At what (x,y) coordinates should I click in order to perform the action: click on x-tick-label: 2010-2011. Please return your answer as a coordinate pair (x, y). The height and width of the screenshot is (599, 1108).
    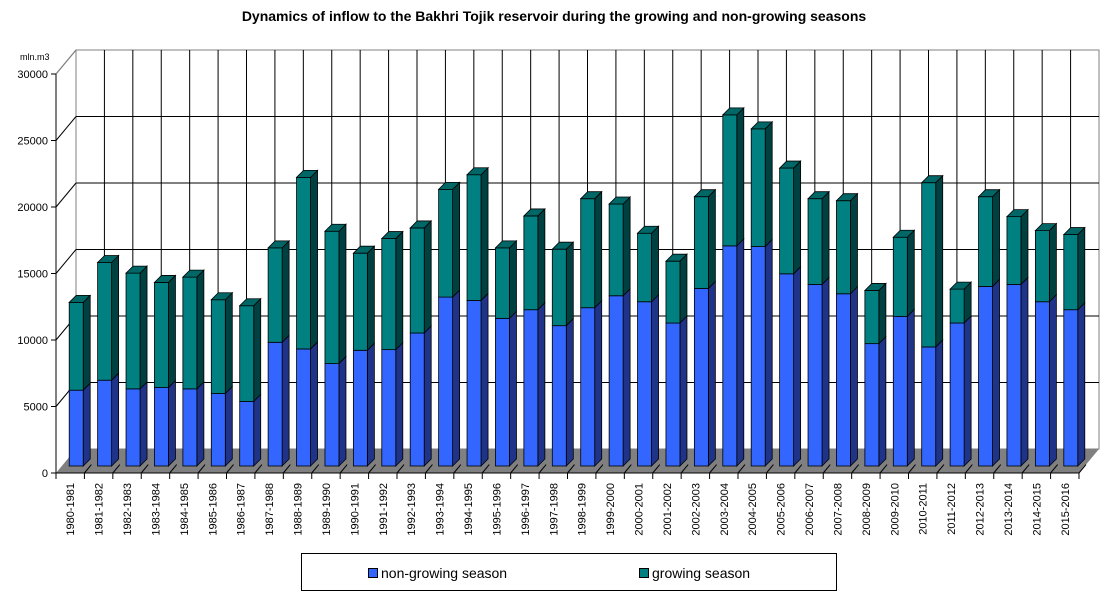
    Looking at the image, I should click on (924, 509).